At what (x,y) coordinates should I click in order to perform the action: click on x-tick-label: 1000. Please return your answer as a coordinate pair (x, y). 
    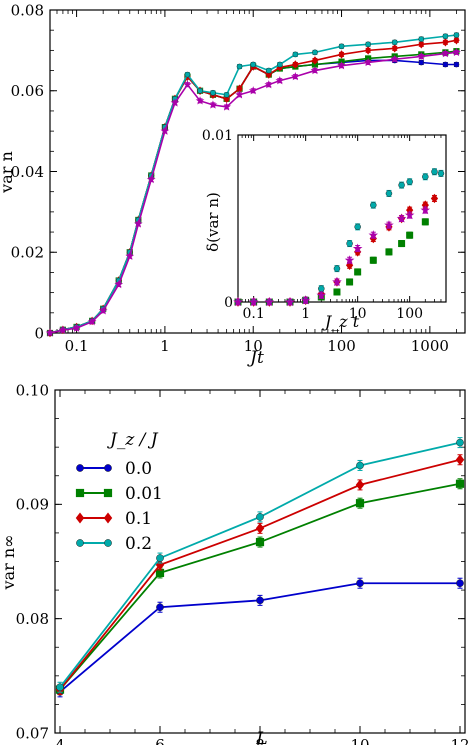
    Looking at the image, I should click on (430, 346).